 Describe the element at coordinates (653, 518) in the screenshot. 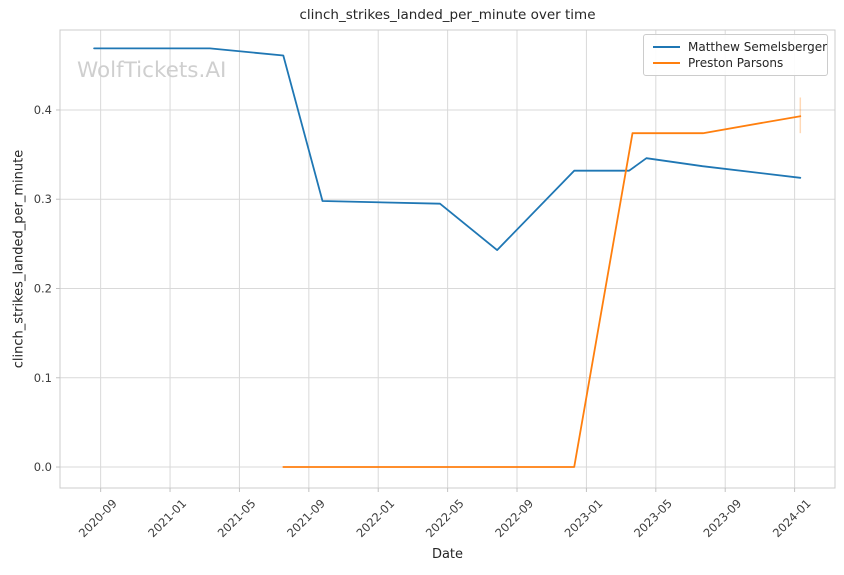

I see `x-tick-label: 2023-05` at that location.